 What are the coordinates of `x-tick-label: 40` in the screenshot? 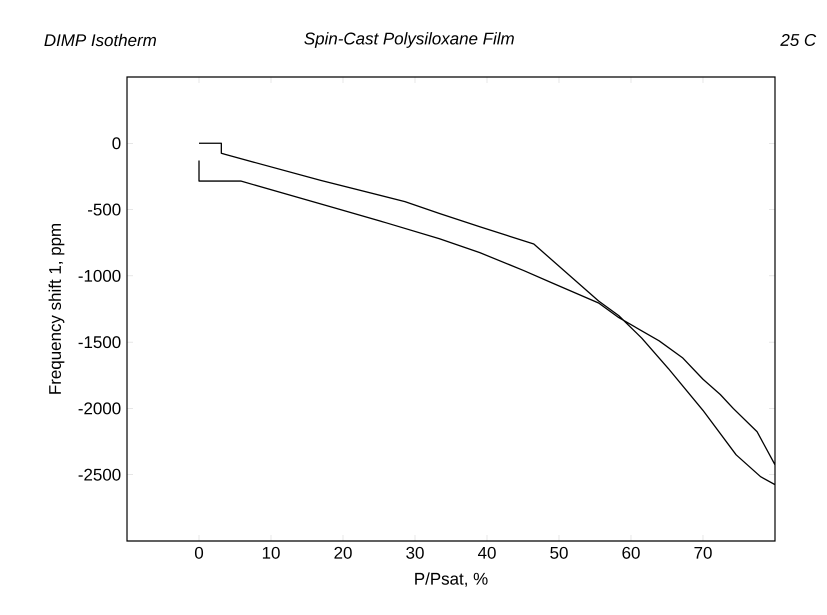 It's located at (487, 552).